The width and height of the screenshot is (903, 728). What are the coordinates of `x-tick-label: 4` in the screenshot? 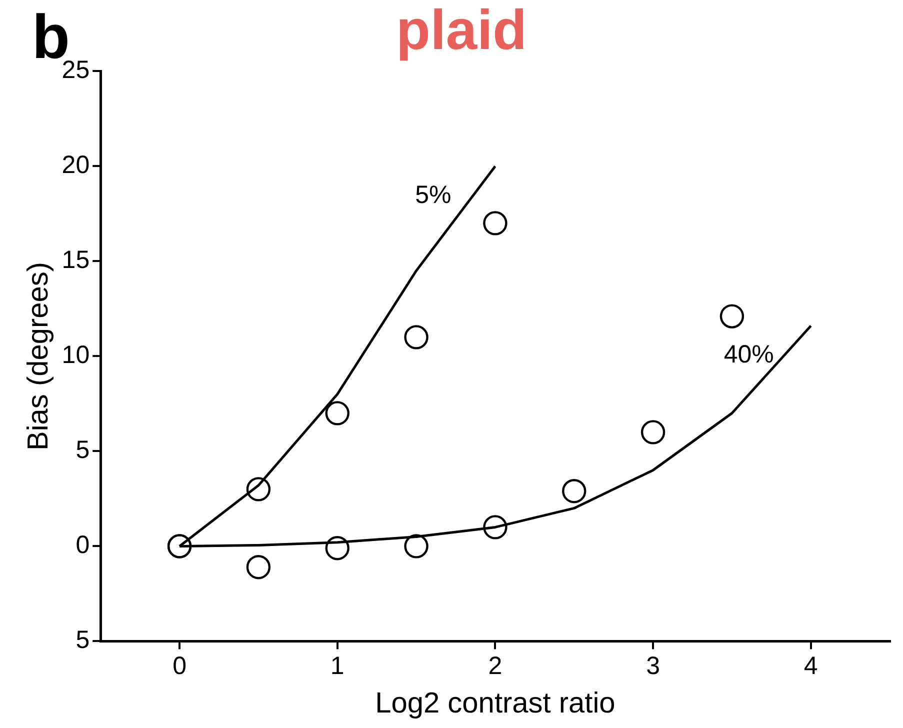 It's located at (811, 666).